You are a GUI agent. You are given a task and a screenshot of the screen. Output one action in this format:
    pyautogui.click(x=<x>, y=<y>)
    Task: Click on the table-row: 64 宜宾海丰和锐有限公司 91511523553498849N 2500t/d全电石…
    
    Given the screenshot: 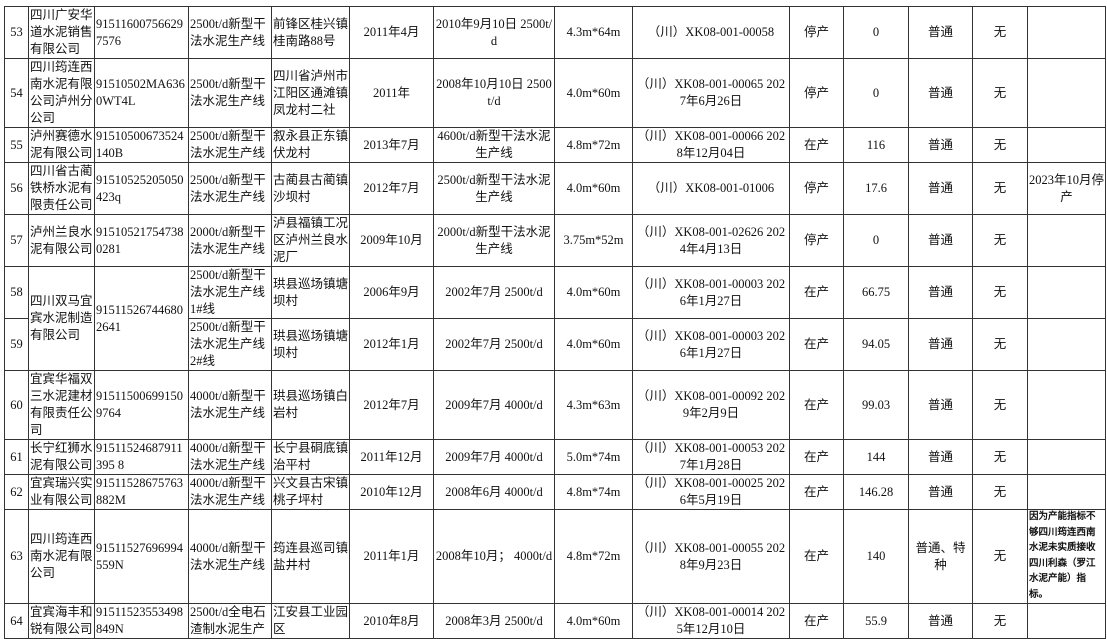 What is the action you would take?
    pyautogui.click(x=555, y=621)
    